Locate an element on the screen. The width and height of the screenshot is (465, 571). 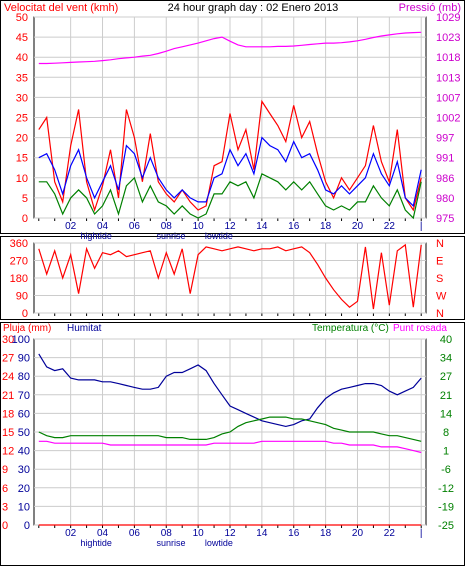
dir-compass-label: E is located at coordinates (439, 262).